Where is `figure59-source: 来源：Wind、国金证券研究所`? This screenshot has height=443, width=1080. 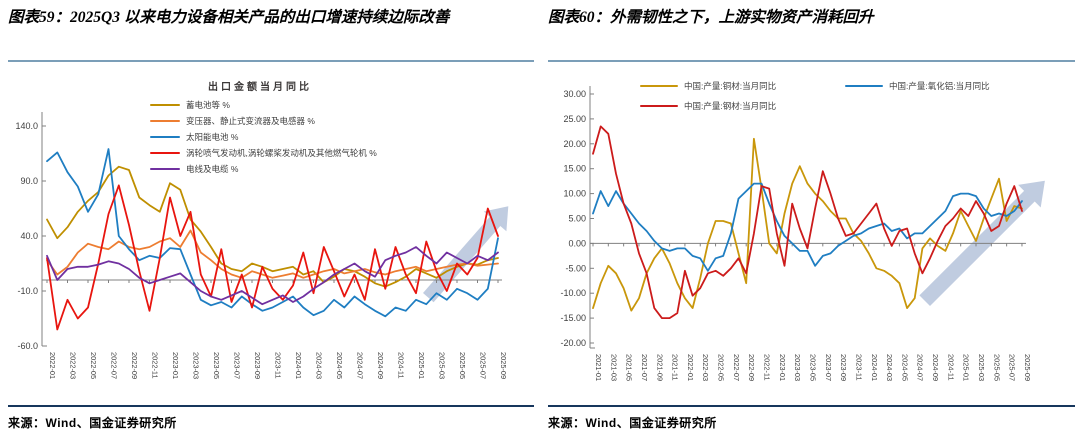 figure59-source: 来源：Wind、国金证券研究所 is located at coordinates (92, 423).